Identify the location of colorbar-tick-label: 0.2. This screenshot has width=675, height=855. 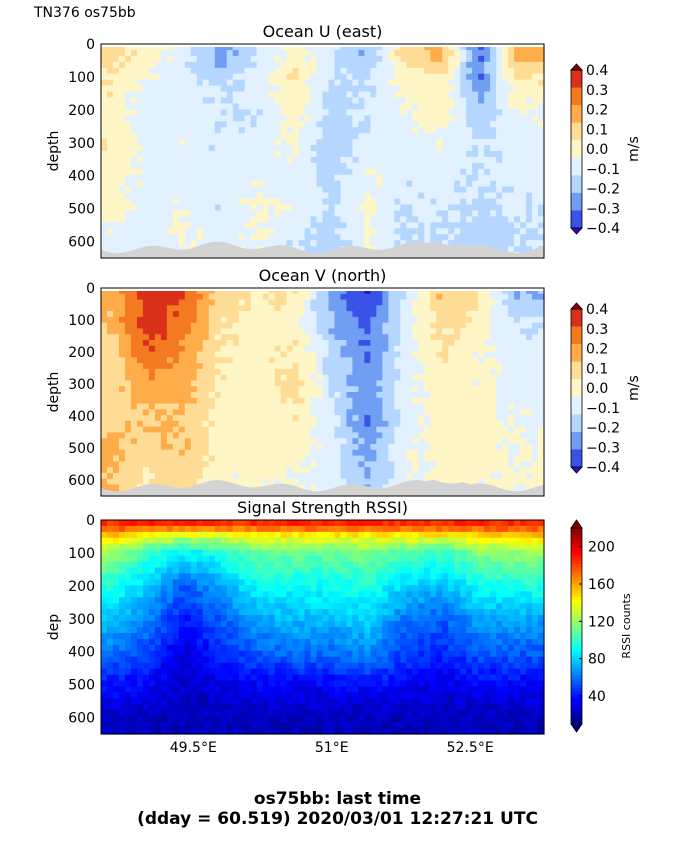
(597, 111).